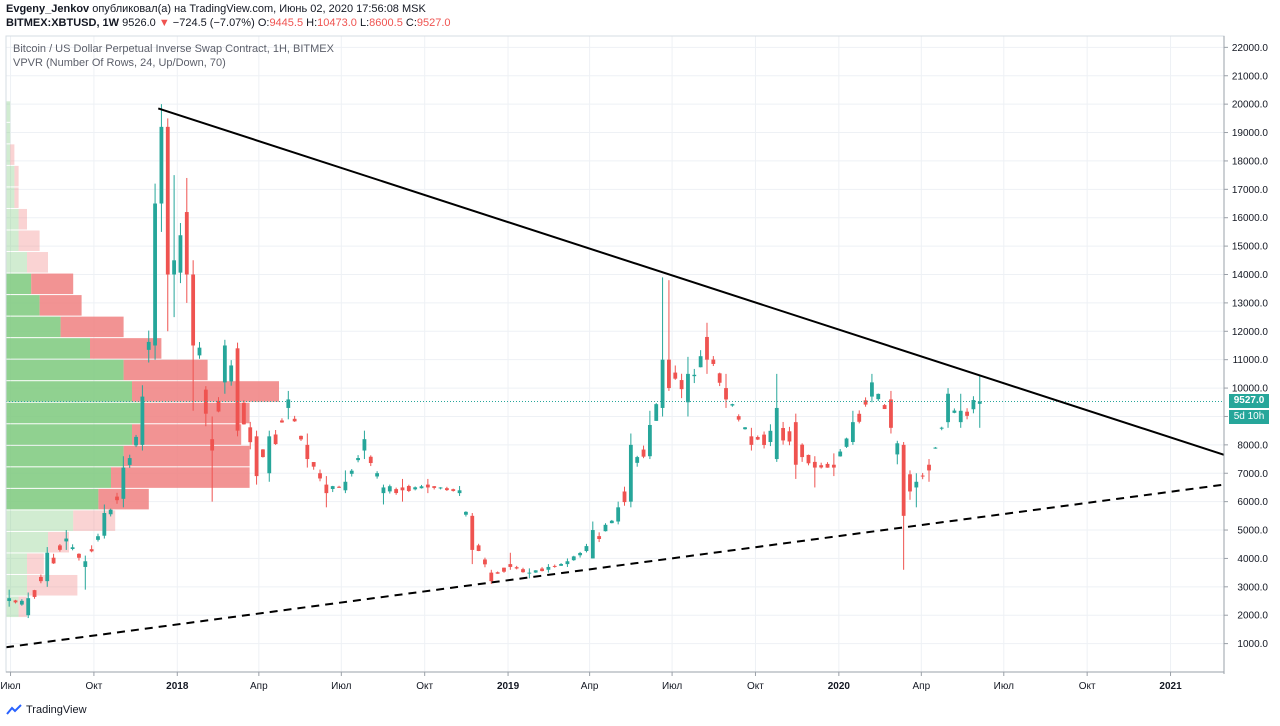 This screenshot has width=1280, height=726. What do you see at coordinates (14, 710) in the screenshot?
I see `tradingview-logo-icon` at bounding box center [14, 710].